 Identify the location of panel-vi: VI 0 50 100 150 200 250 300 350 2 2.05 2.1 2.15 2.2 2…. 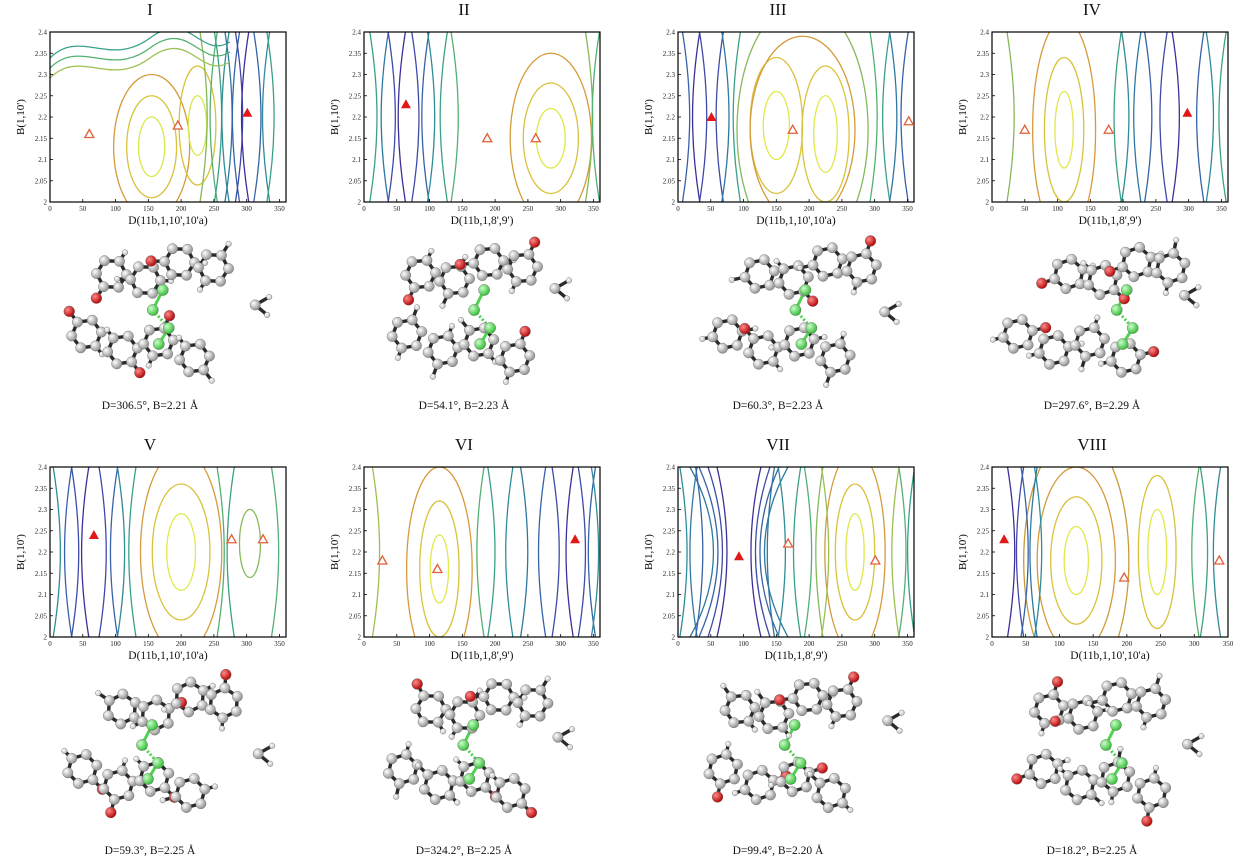
(464, 650).